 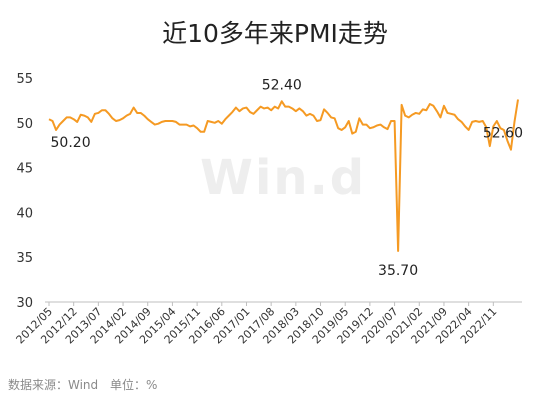 What do you see at coordinates (24, 124) in the screenshot?
I see `y-tick-label: 50` at bounding box center [24, 124].